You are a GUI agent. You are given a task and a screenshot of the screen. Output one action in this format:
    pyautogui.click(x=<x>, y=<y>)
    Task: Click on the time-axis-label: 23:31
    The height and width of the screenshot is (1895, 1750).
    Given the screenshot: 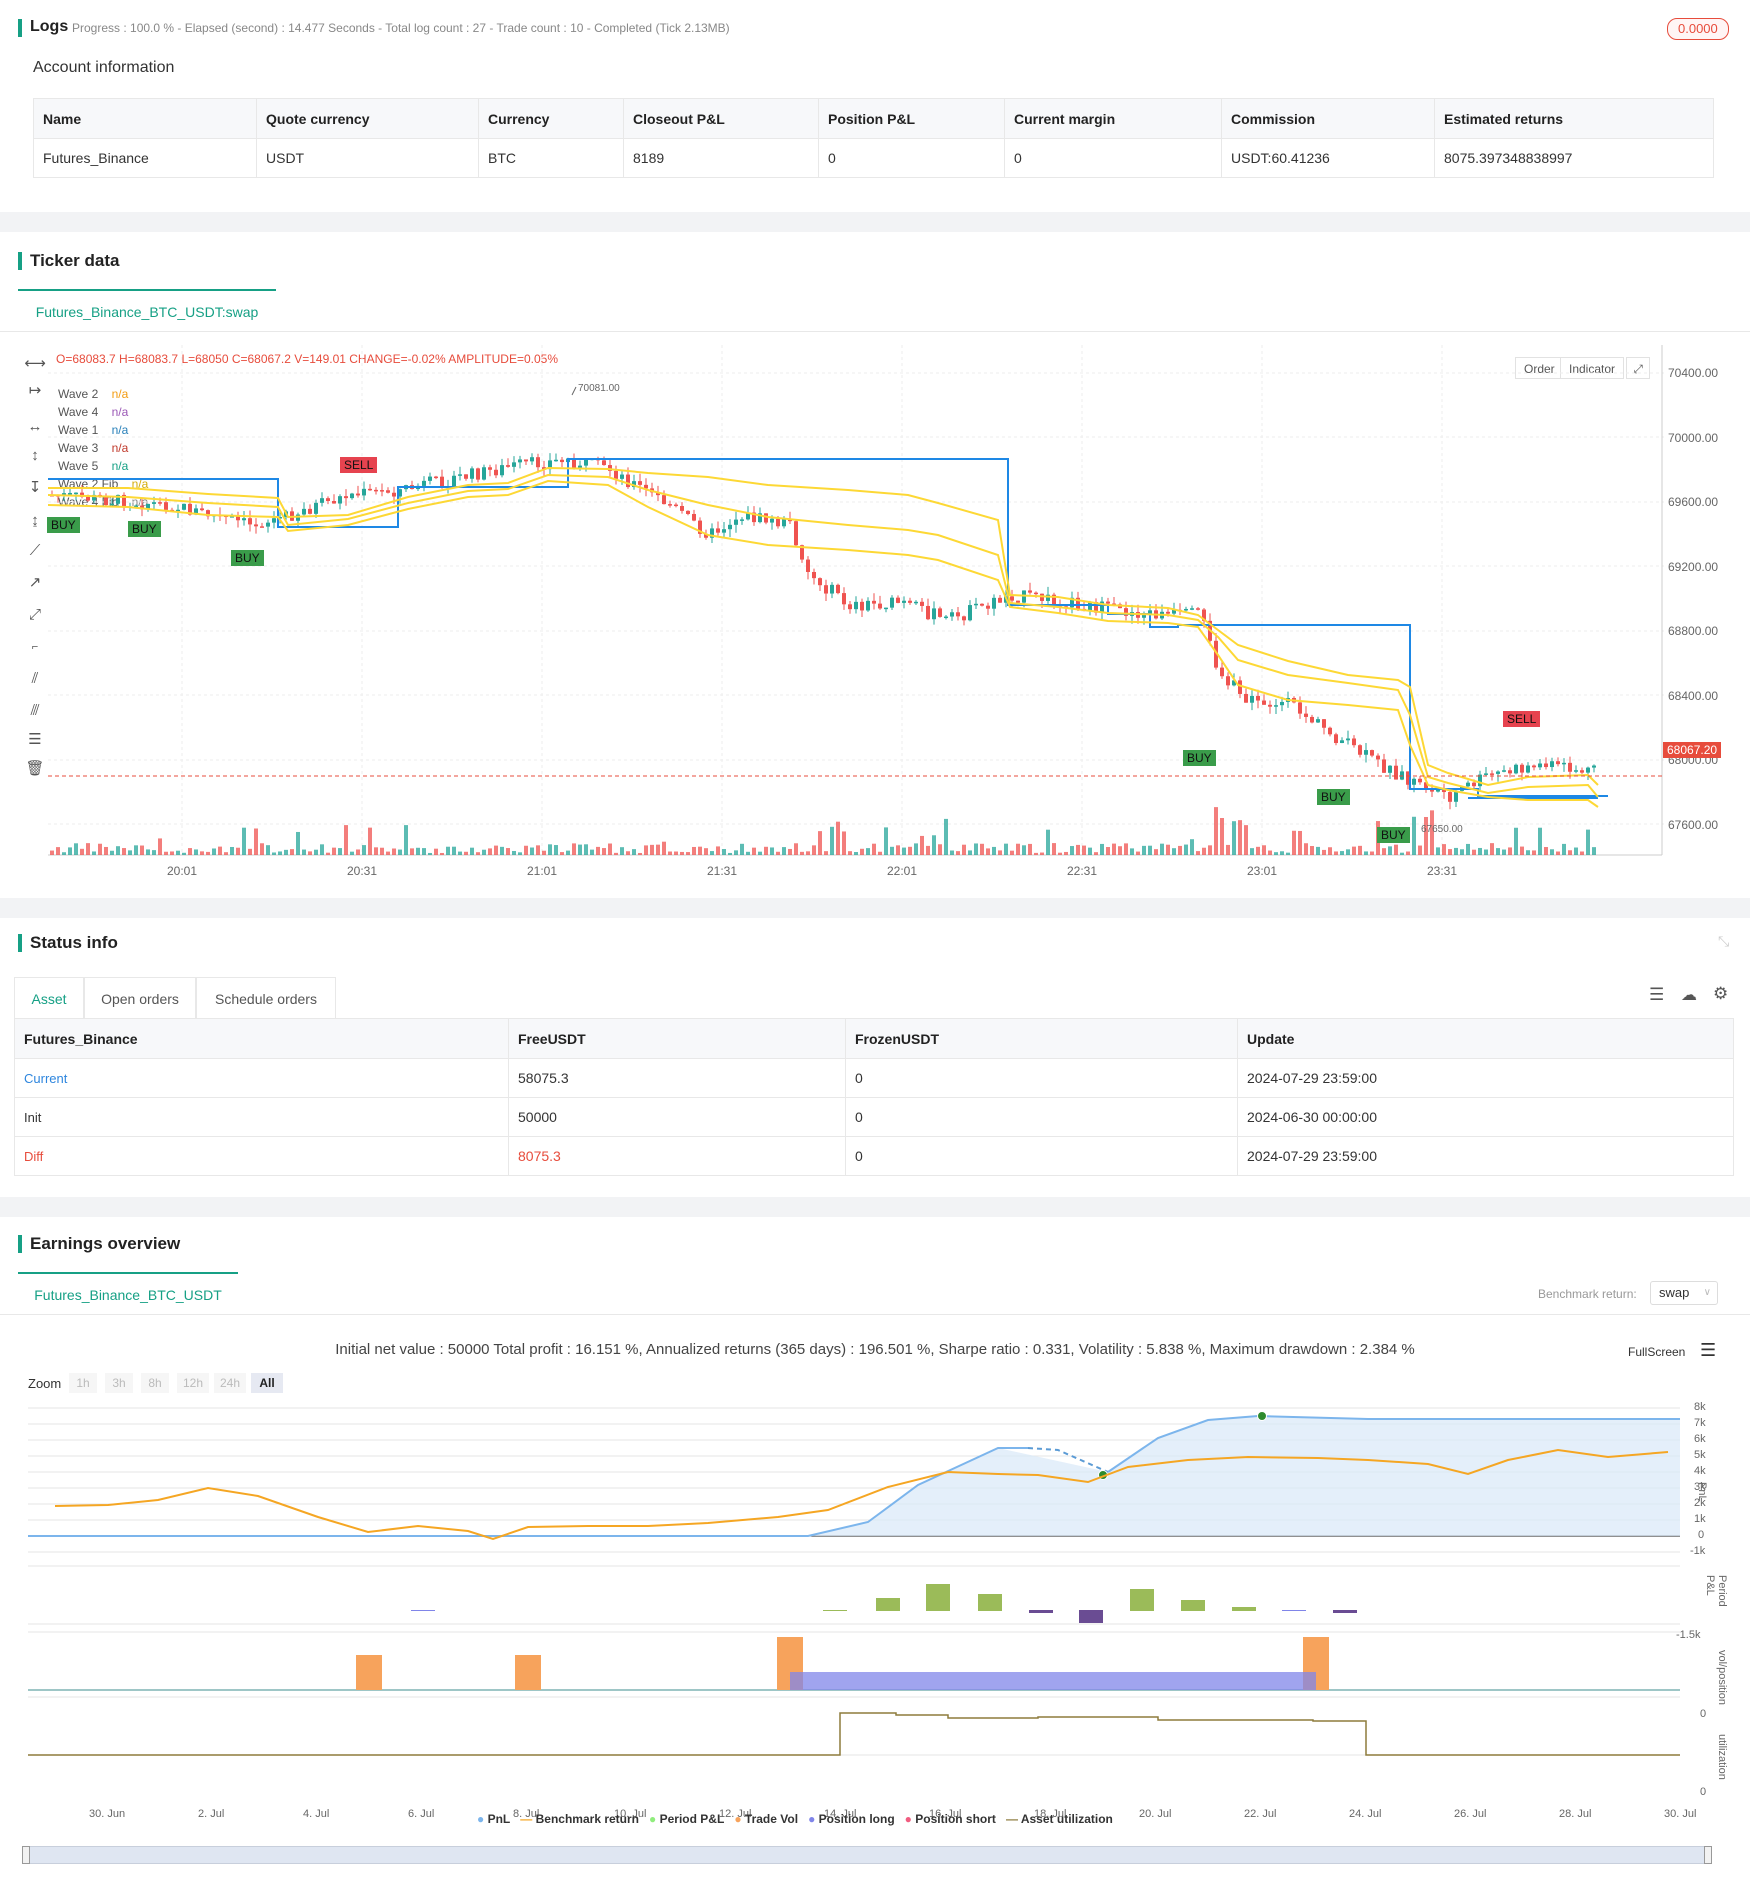 What is the action you would take?
    pyautogui.click(x=1442, y=871)
    